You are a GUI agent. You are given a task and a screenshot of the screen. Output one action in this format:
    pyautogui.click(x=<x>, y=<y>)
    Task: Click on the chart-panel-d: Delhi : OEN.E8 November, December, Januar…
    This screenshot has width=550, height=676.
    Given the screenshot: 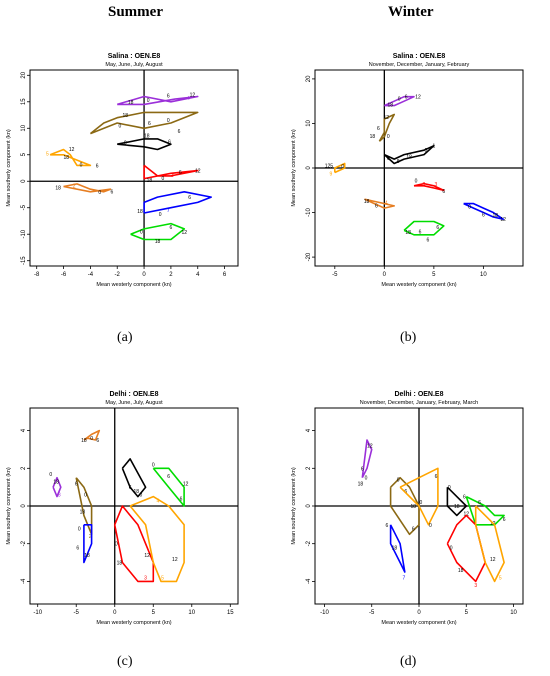 What is the action you would take?
    pyautogui.click(x=407, y=508)
    